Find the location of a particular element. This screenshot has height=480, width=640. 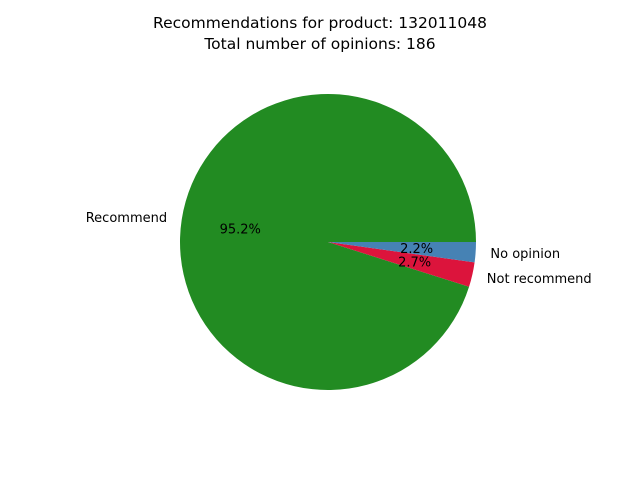

slice-label-no-opinion: No opinion is located at coordinates (525, 254).